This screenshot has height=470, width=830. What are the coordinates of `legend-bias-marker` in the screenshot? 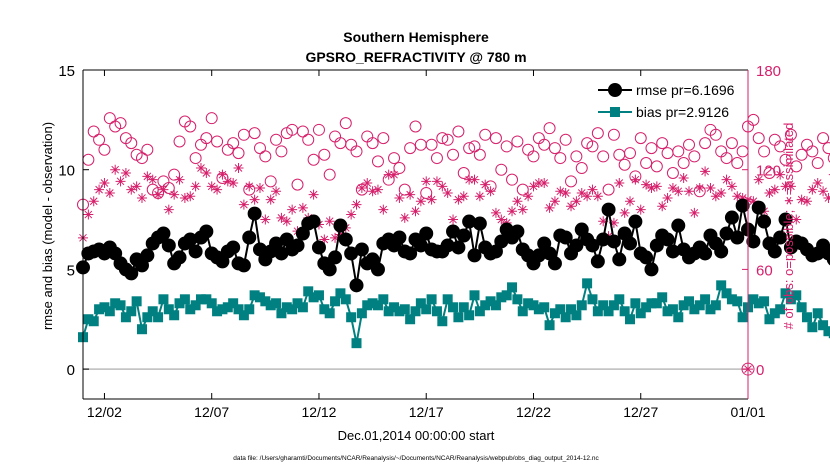 It's located at (615, 112).